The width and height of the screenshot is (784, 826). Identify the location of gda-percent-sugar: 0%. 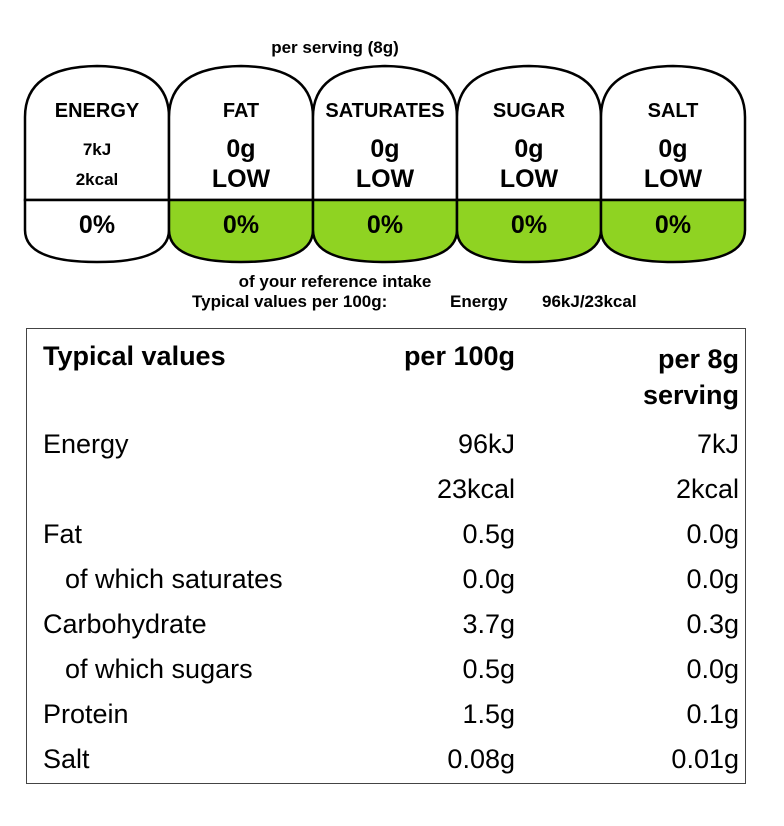
(529, 225).